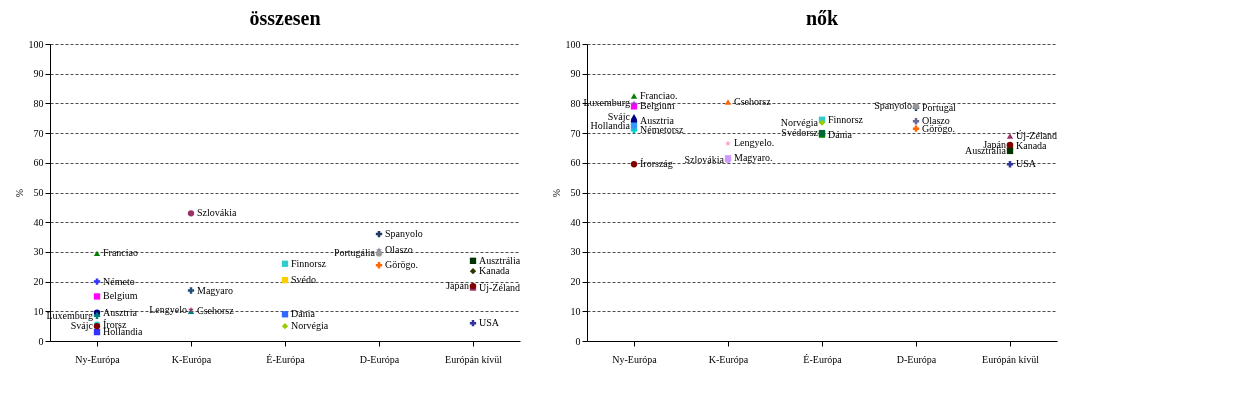 The height and width of the screenshot is (403, 1255). Describe the element at coordinates (754, 143) in the screenshot. I see `series-label: Lengyelo.` at that location.